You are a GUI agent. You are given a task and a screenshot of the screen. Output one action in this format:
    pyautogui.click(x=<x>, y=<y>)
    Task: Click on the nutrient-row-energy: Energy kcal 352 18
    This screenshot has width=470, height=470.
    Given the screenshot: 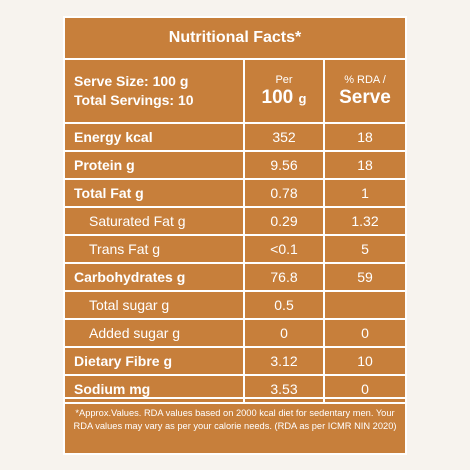 What is the action you would take?
    pyautogui.click(x=235, y=138)
    